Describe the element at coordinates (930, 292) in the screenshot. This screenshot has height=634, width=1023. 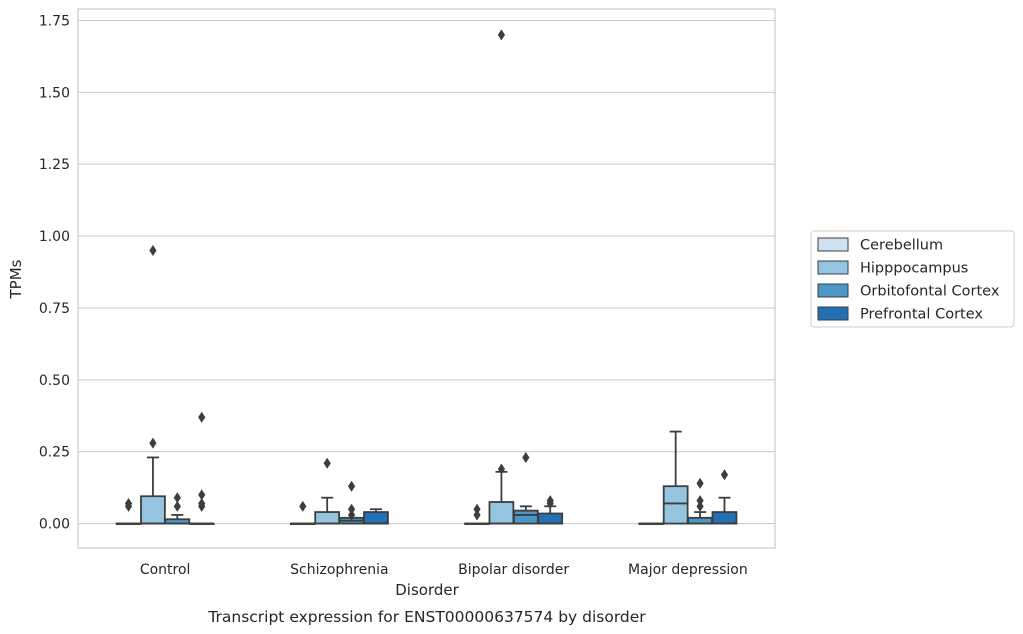
I see `legend-label: Orbitofontal Cortex` at that location.